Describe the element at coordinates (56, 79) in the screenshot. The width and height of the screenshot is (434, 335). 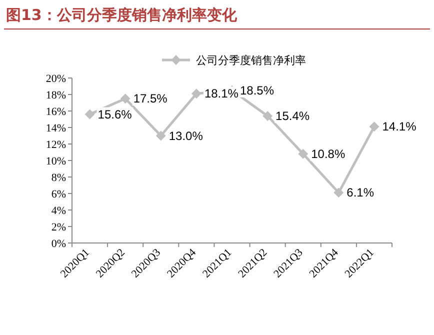
I see `y-tick-label: 20%` at that location.